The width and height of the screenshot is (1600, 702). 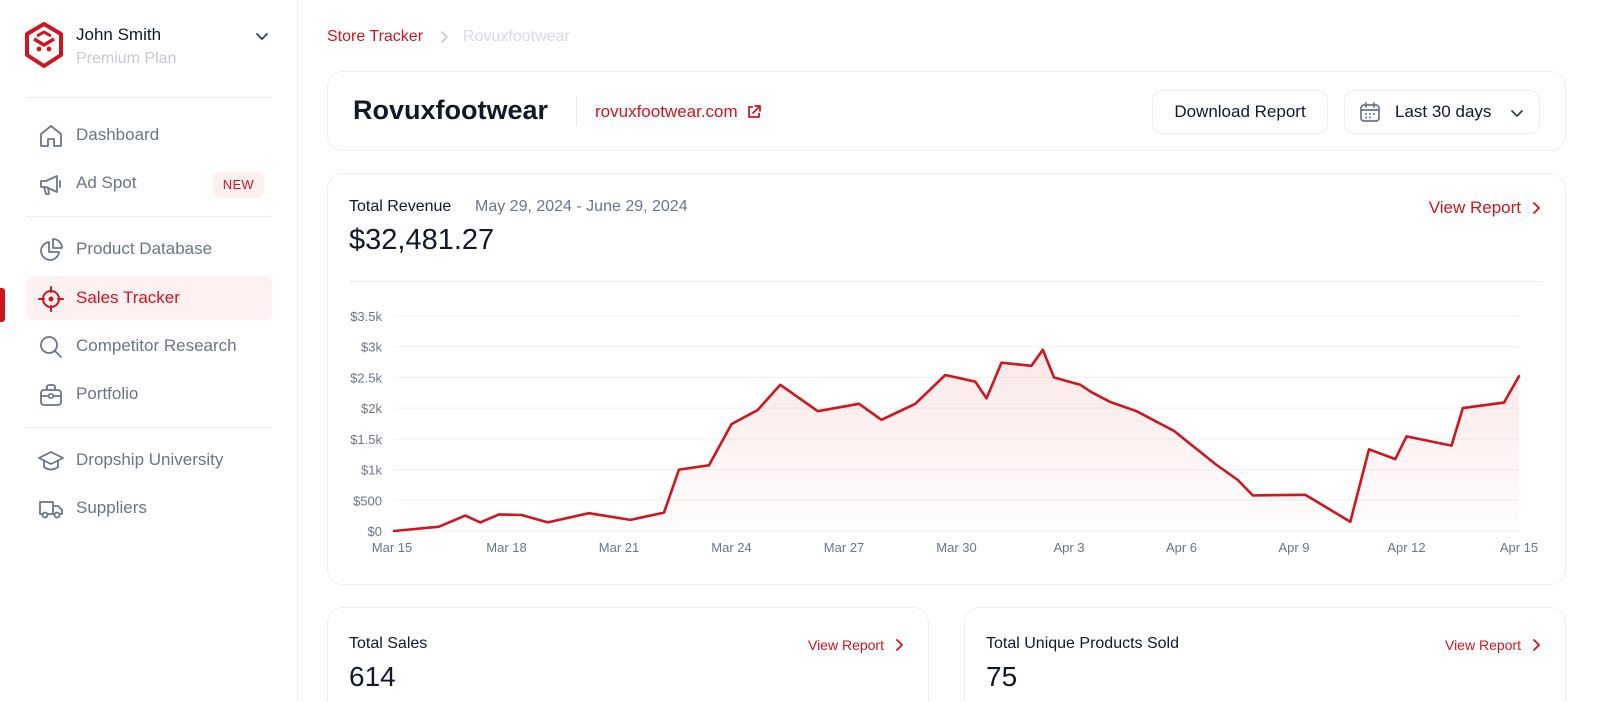 What do you see at coordinates (392, 547) in the screenshot?
I see `x-tick-label: Mar 15` at bounding box center [392, 547].